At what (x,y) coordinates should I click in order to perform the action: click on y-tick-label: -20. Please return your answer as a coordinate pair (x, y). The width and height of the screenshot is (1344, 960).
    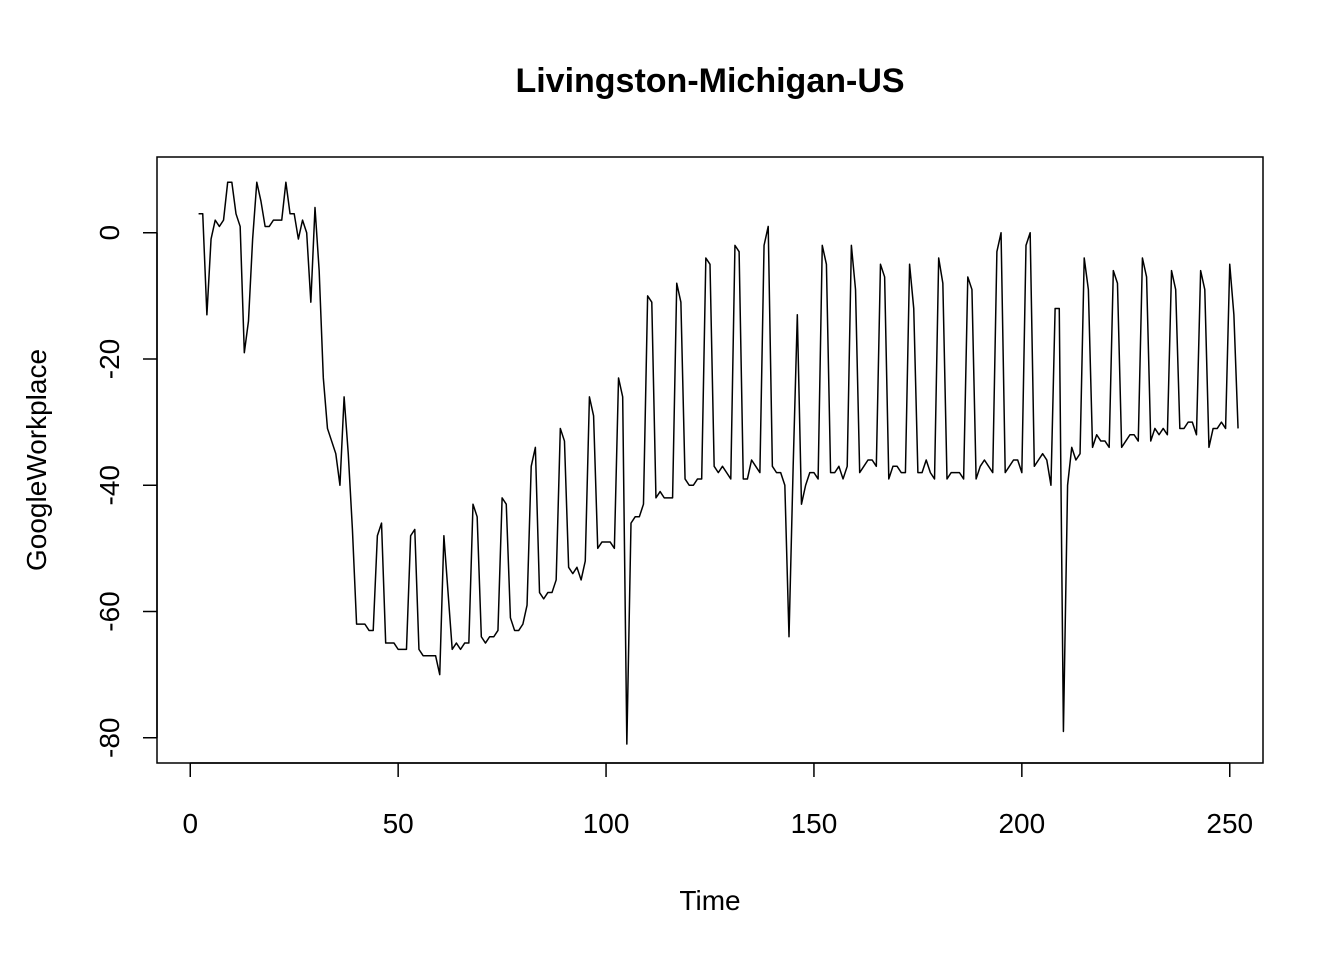
    Looking at the image, I should click on (109, 359).